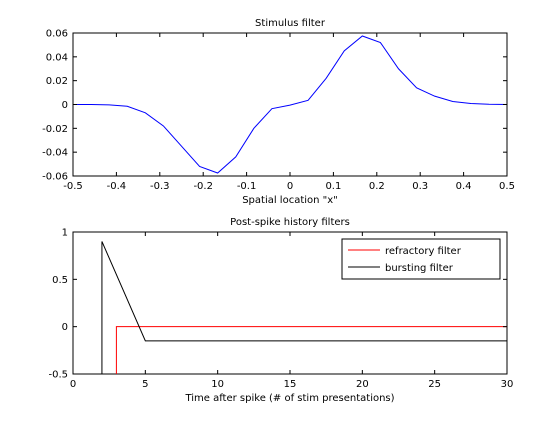  Describe the element at coordinates (55, 177) in the screenshot. I see `y-tick-label: -0.06` at that location.